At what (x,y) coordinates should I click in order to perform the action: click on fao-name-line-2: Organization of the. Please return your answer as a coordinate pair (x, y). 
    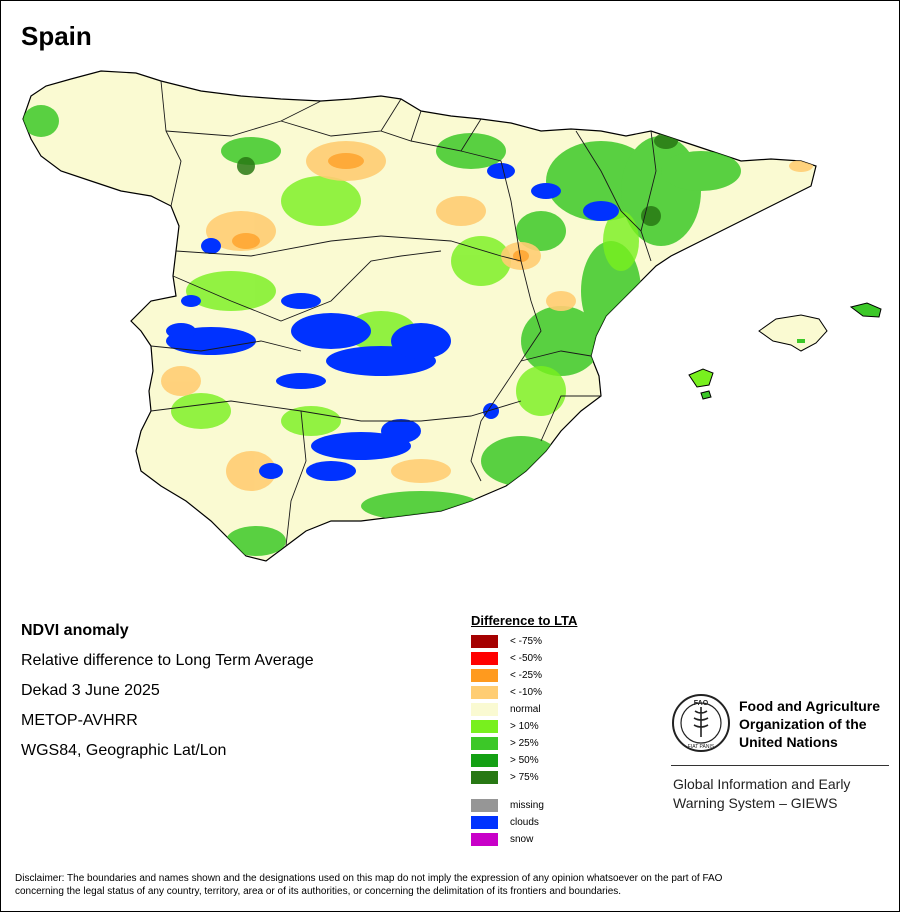
    Looking at the image, I should click on (803, 724).